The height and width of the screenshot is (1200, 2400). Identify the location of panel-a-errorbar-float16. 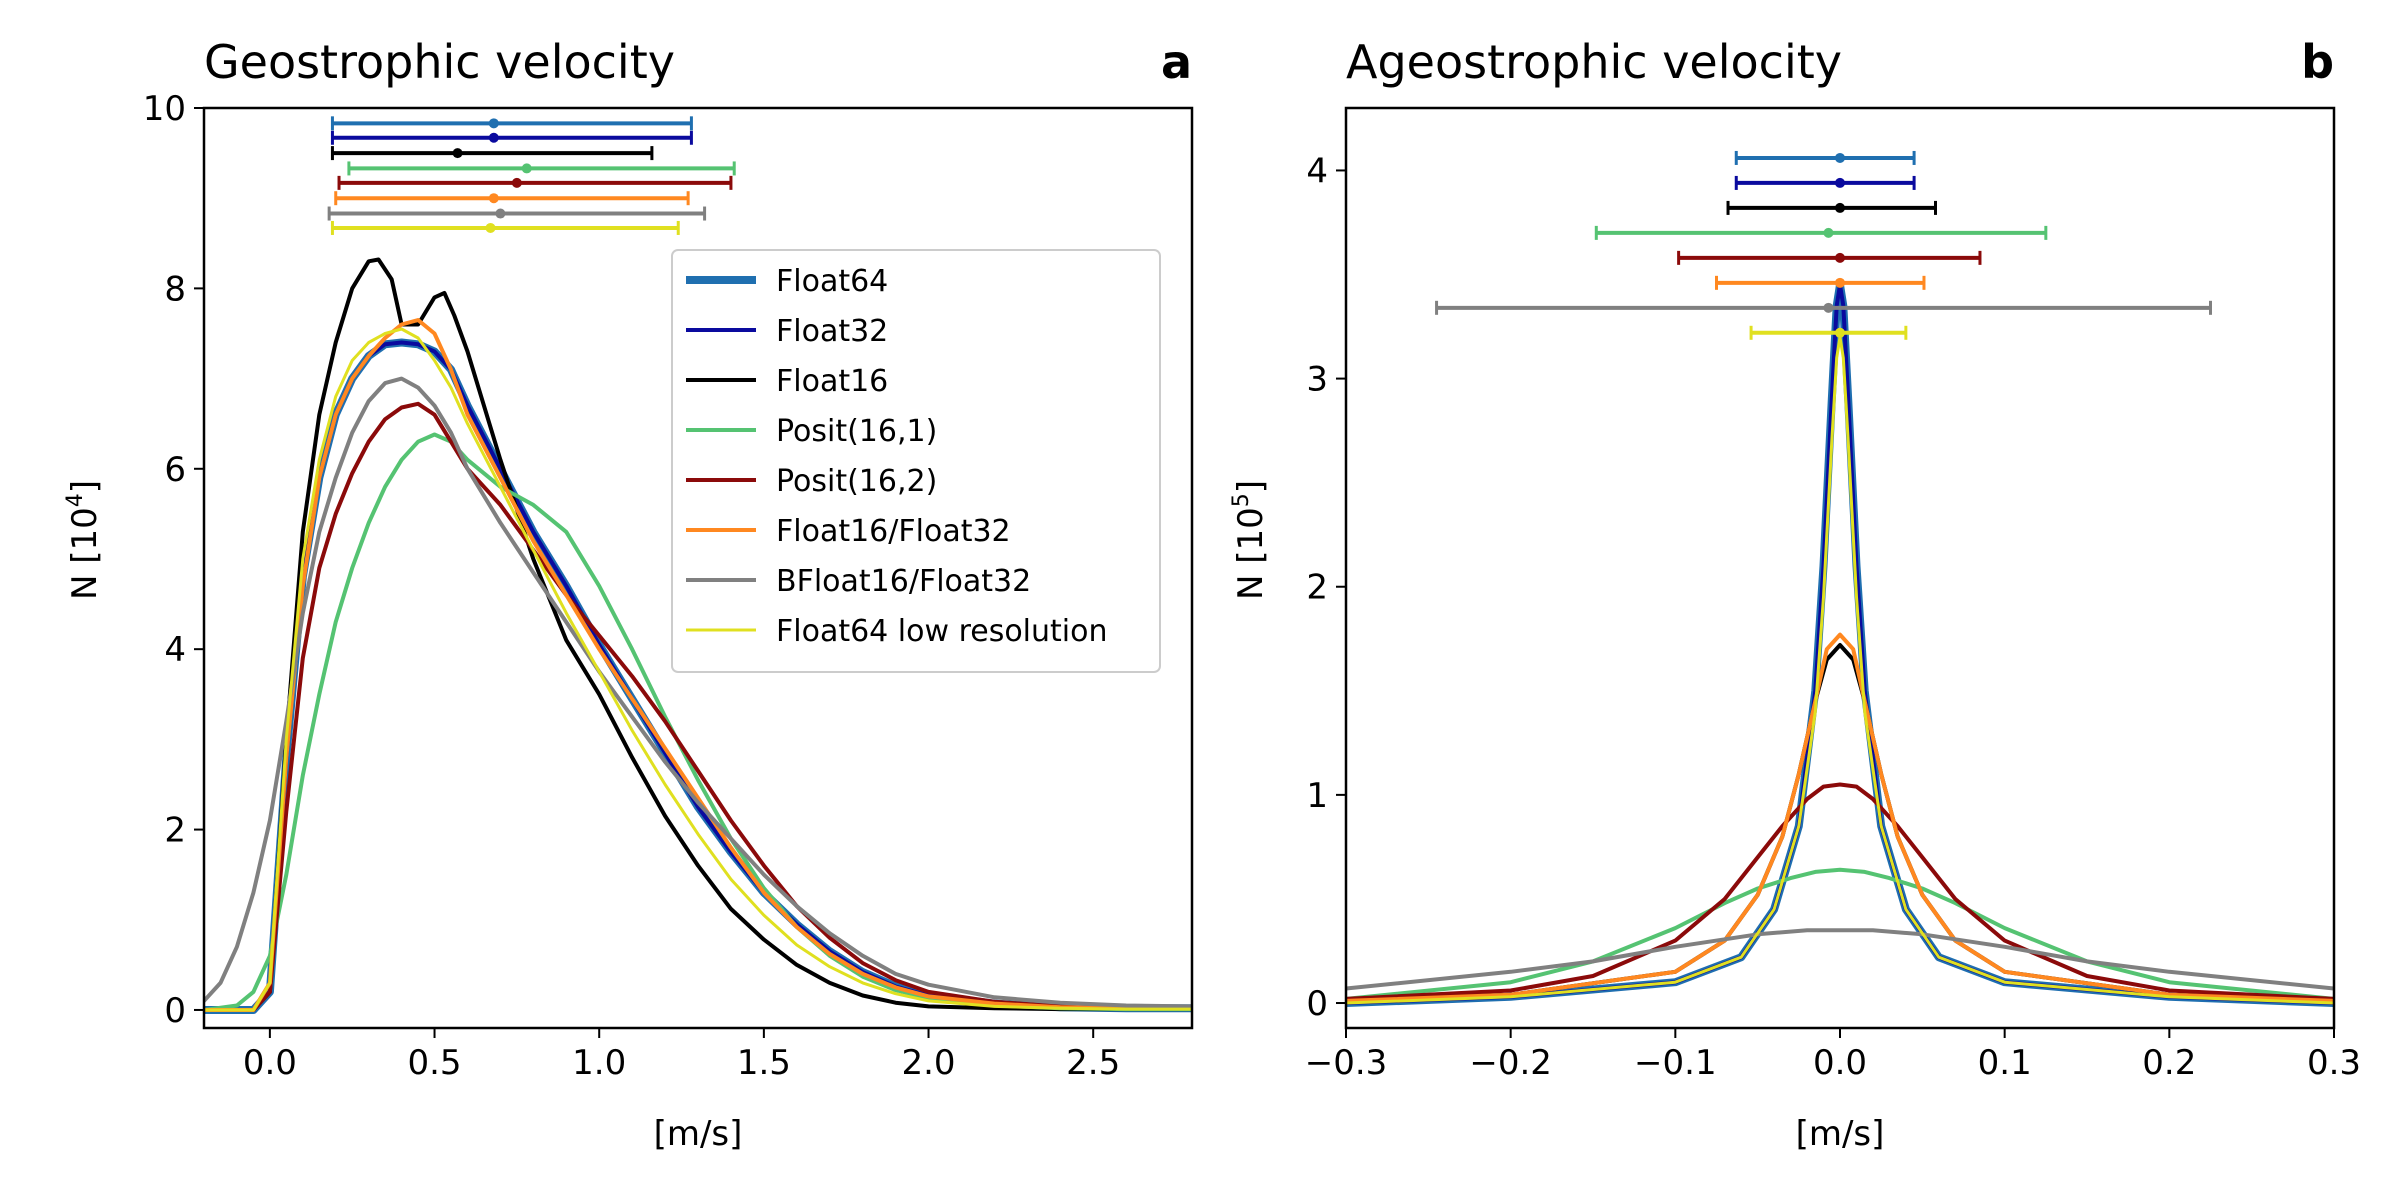
(492, 153).